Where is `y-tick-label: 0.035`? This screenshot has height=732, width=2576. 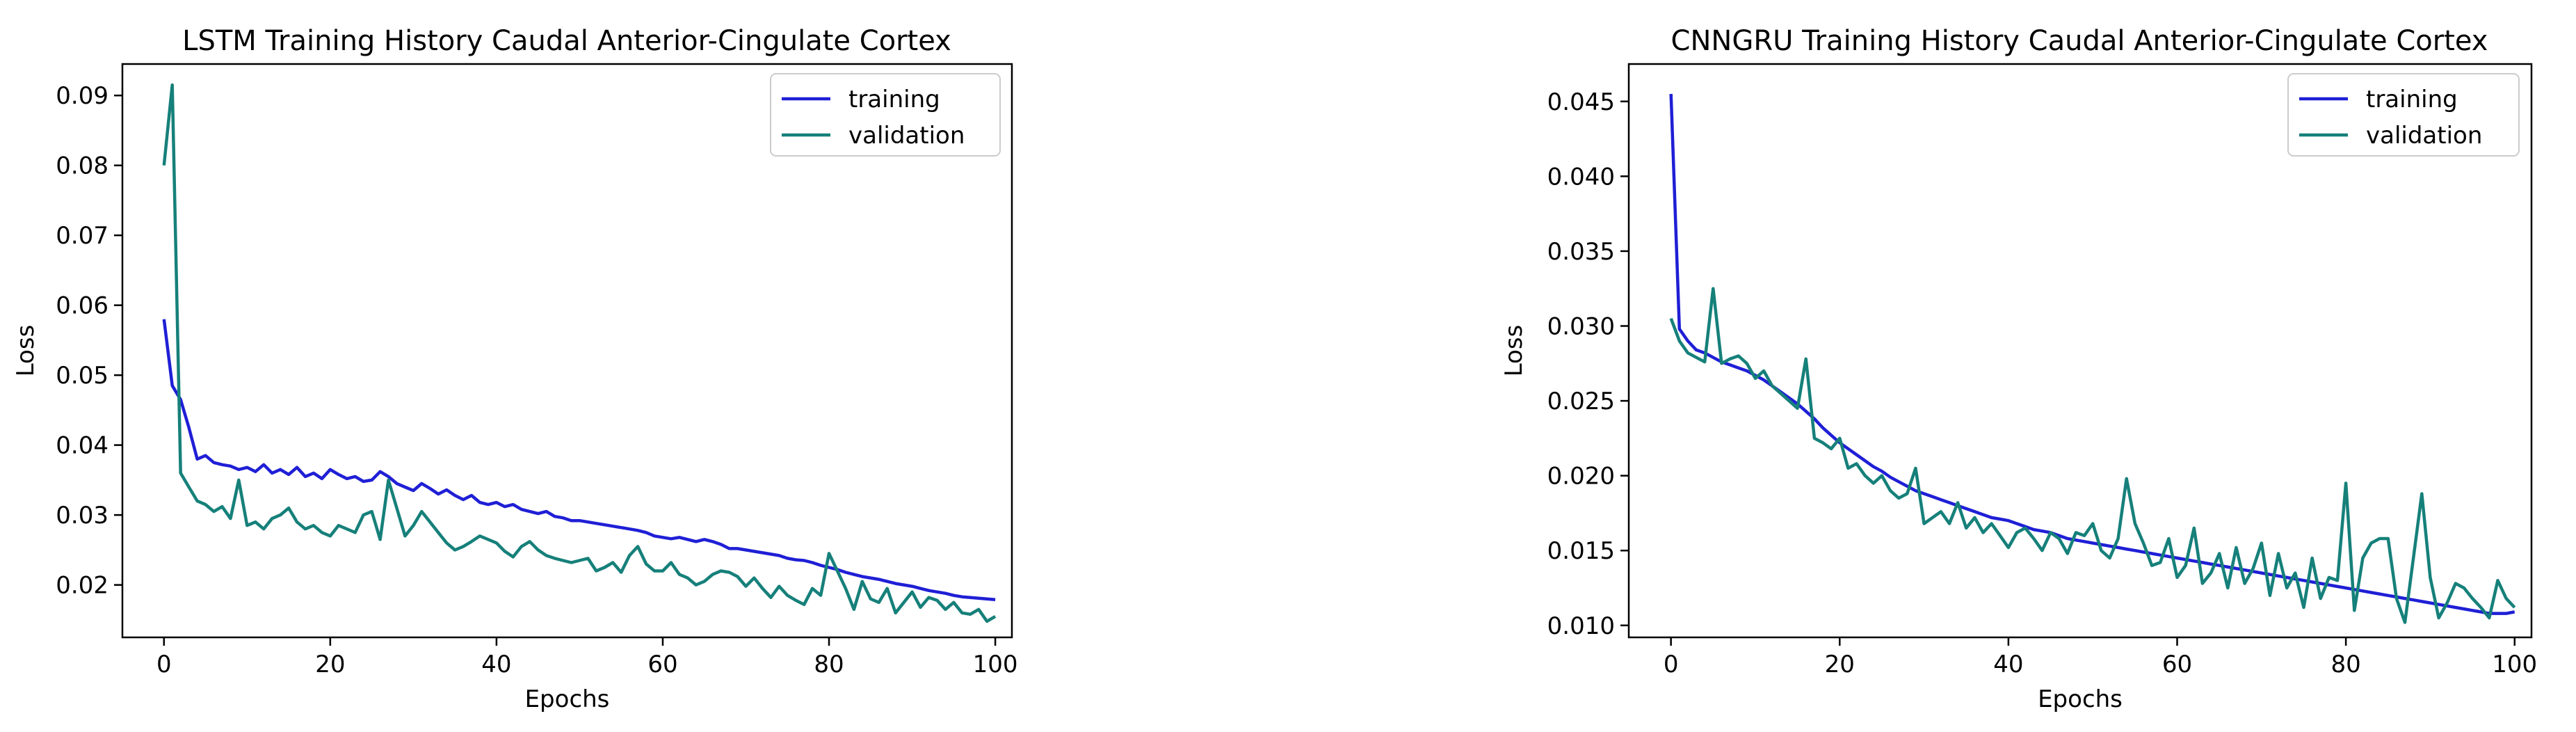
y-tick-label: 0.035 is located at coordinates (1581, 252).